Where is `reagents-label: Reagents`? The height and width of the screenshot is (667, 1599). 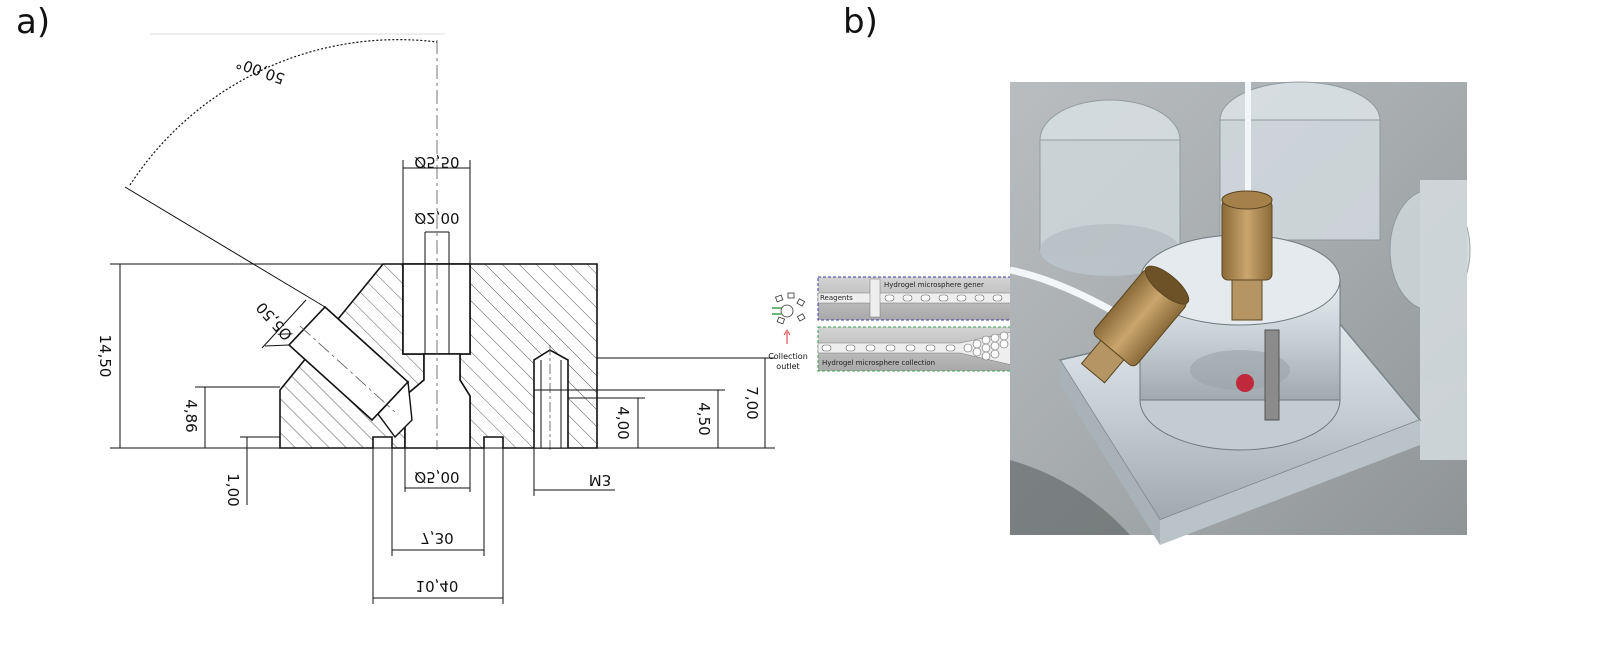 reagents-label: Reagents is located at coordinates (836, 298).